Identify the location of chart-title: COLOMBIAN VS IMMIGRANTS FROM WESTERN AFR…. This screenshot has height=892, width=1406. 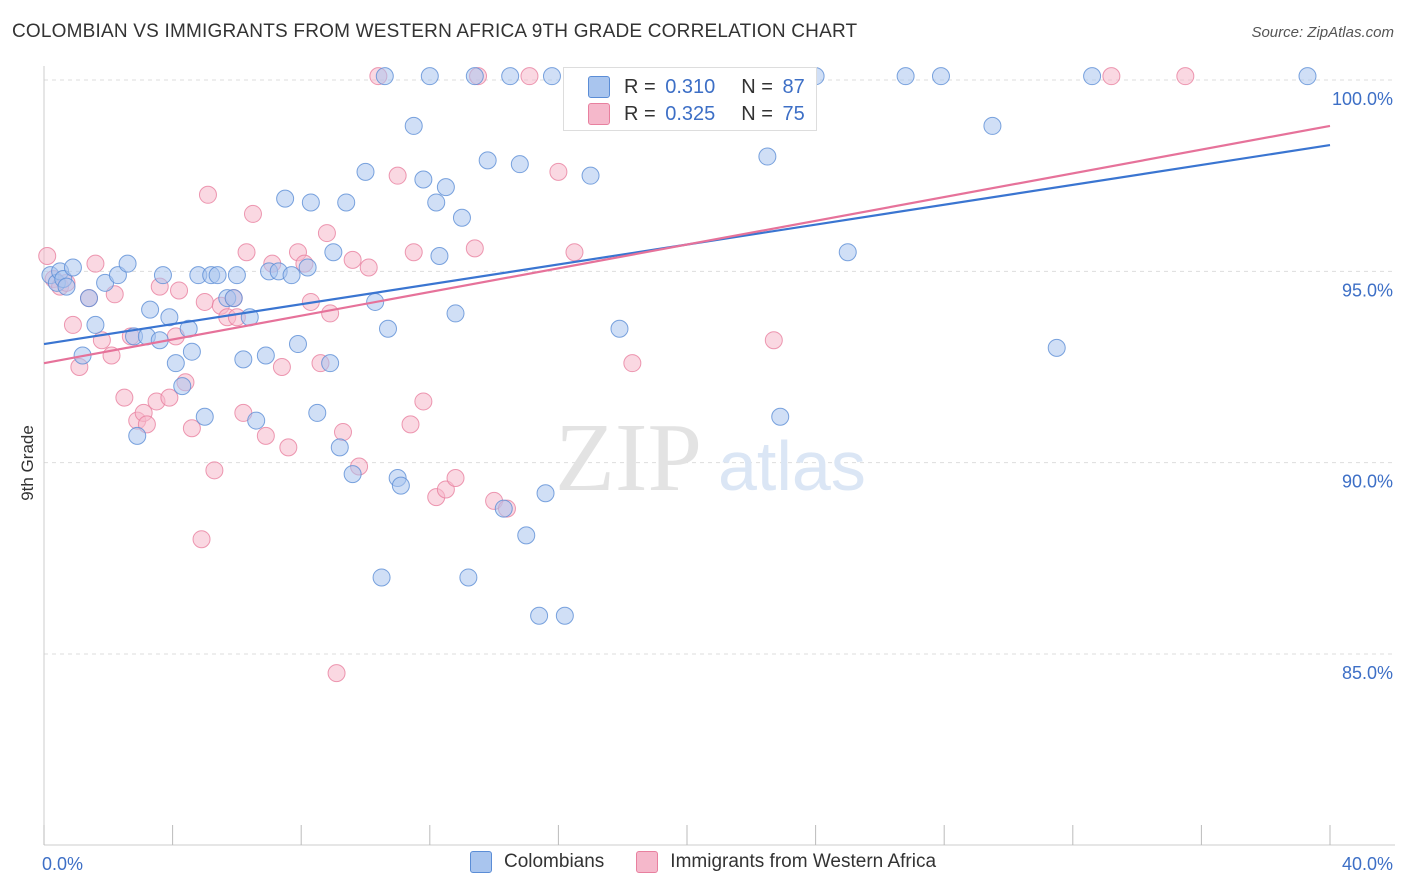
(435, 31).